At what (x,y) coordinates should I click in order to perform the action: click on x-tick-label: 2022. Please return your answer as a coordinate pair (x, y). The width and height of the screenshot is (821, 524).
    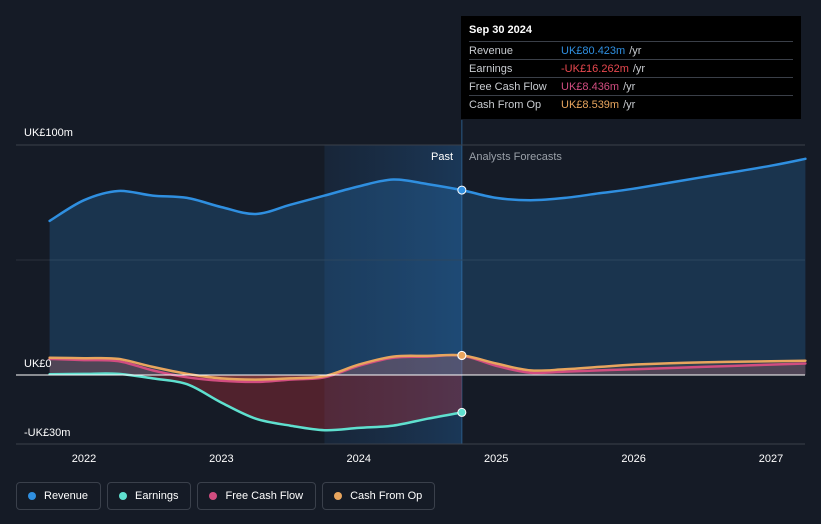
    Looking at the image, I should click on (84, 459).